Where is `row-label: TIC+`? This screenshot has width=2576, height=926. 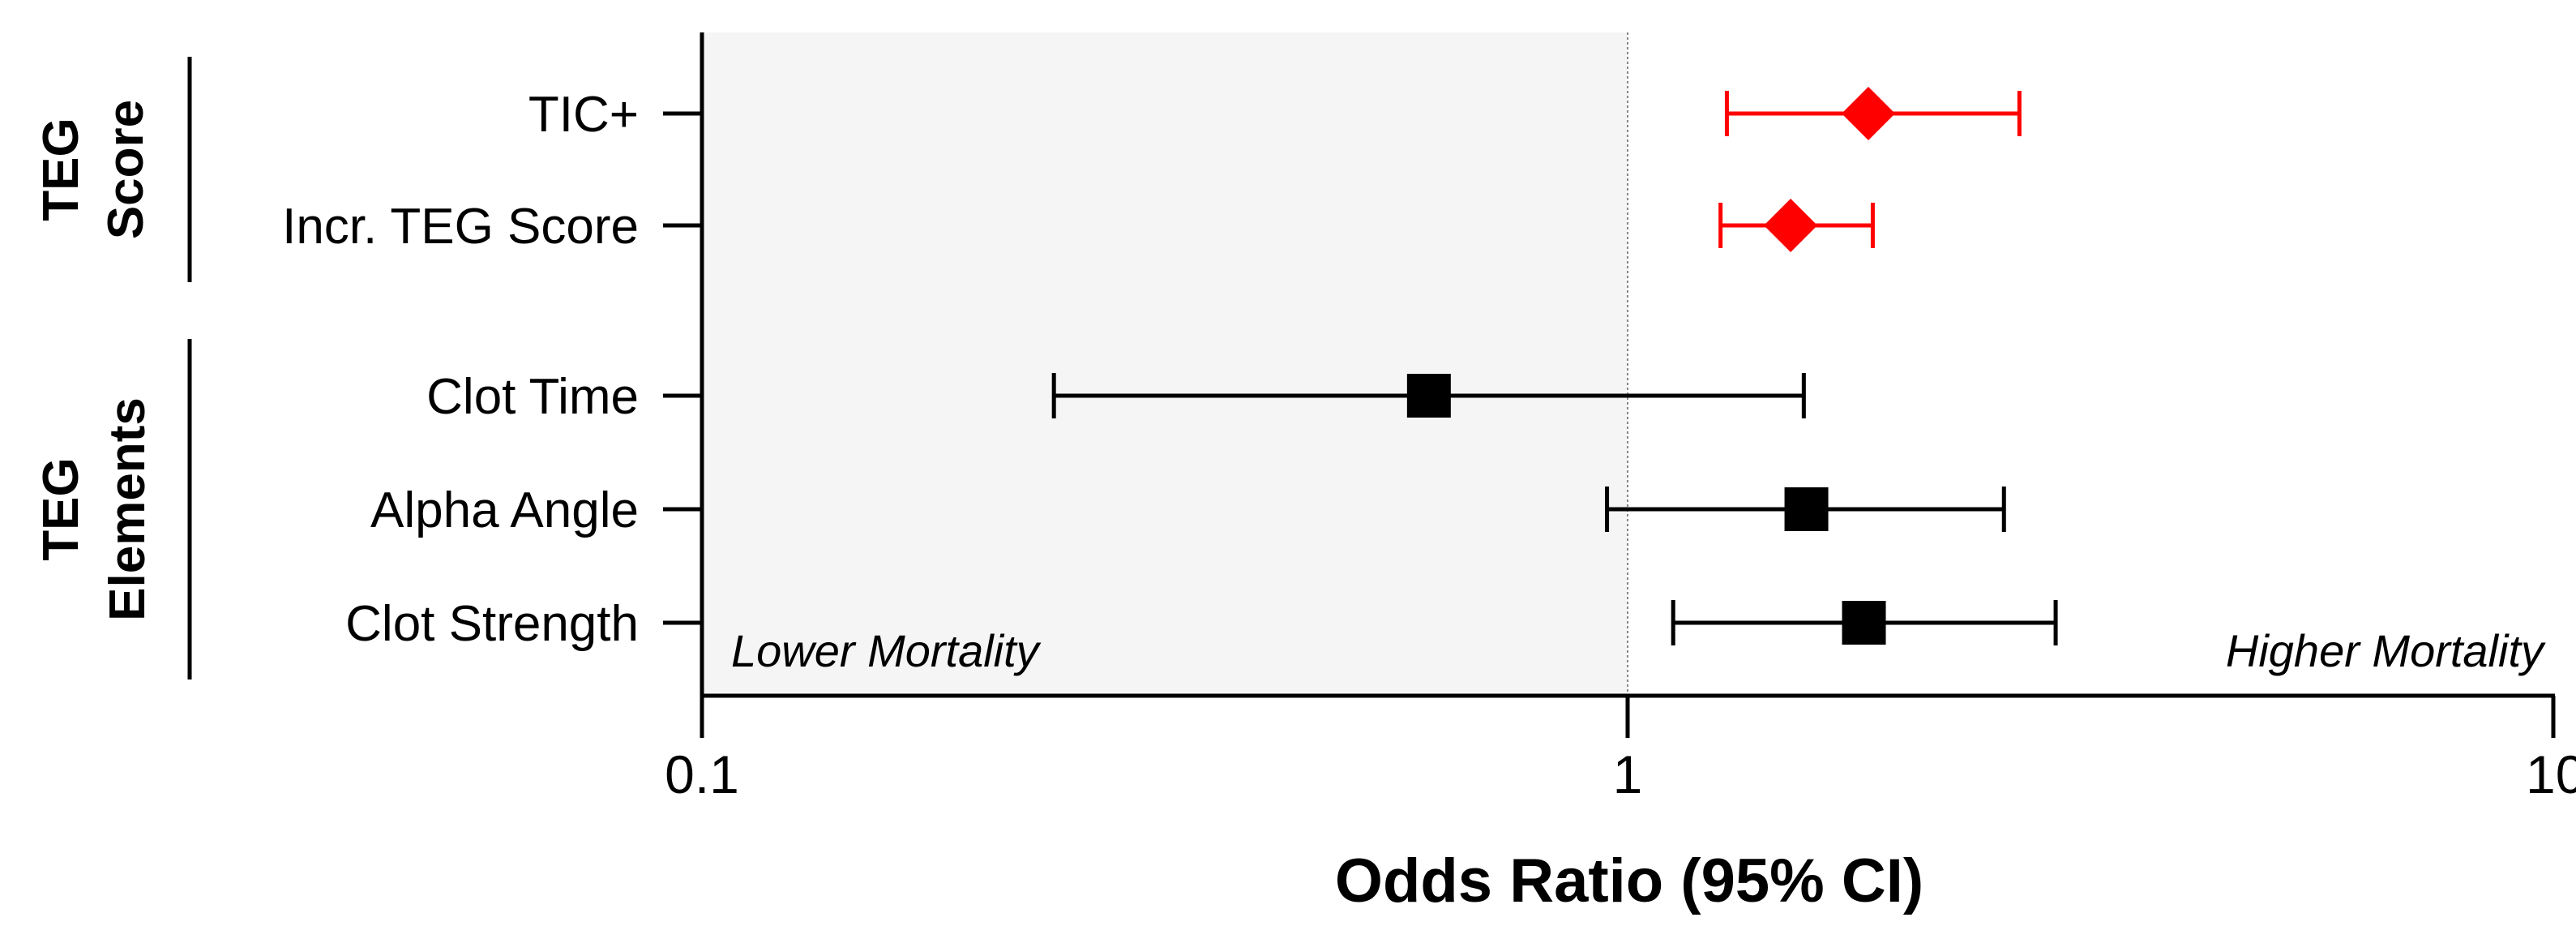
row-label: TIC+ is located at coordinates (583, 115).